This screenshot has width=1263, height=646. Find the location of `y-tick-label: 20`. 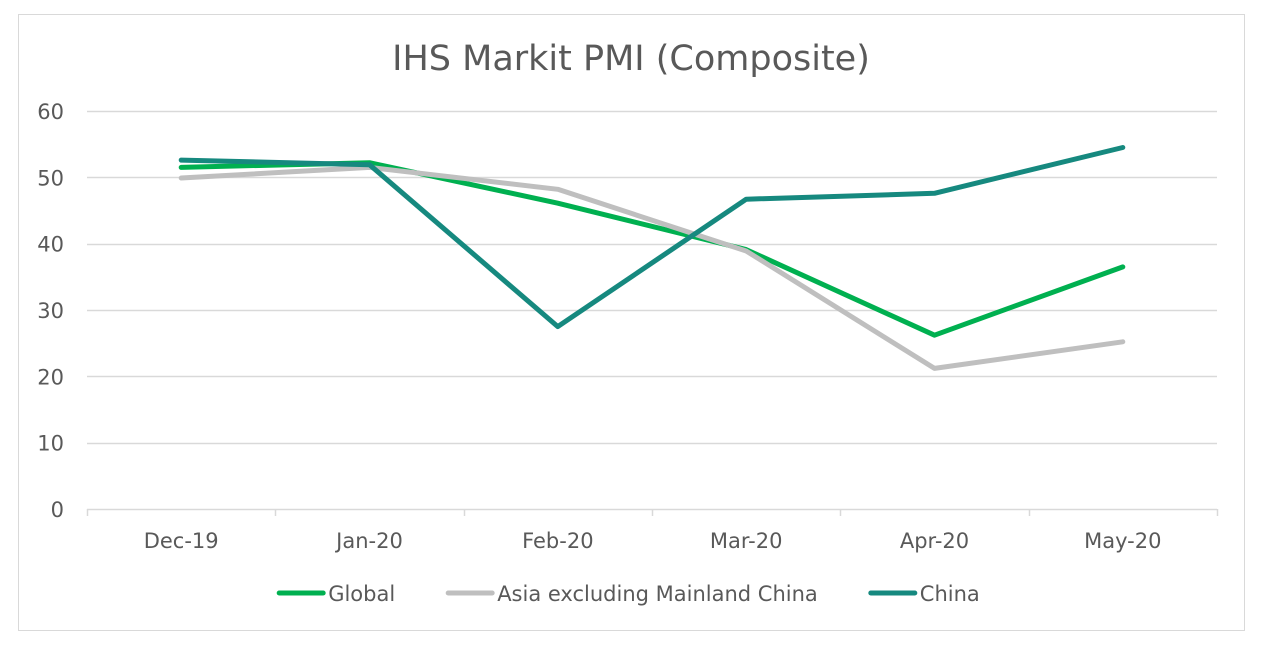

y-tick-label: 20 is located at coordinates (50, 377).